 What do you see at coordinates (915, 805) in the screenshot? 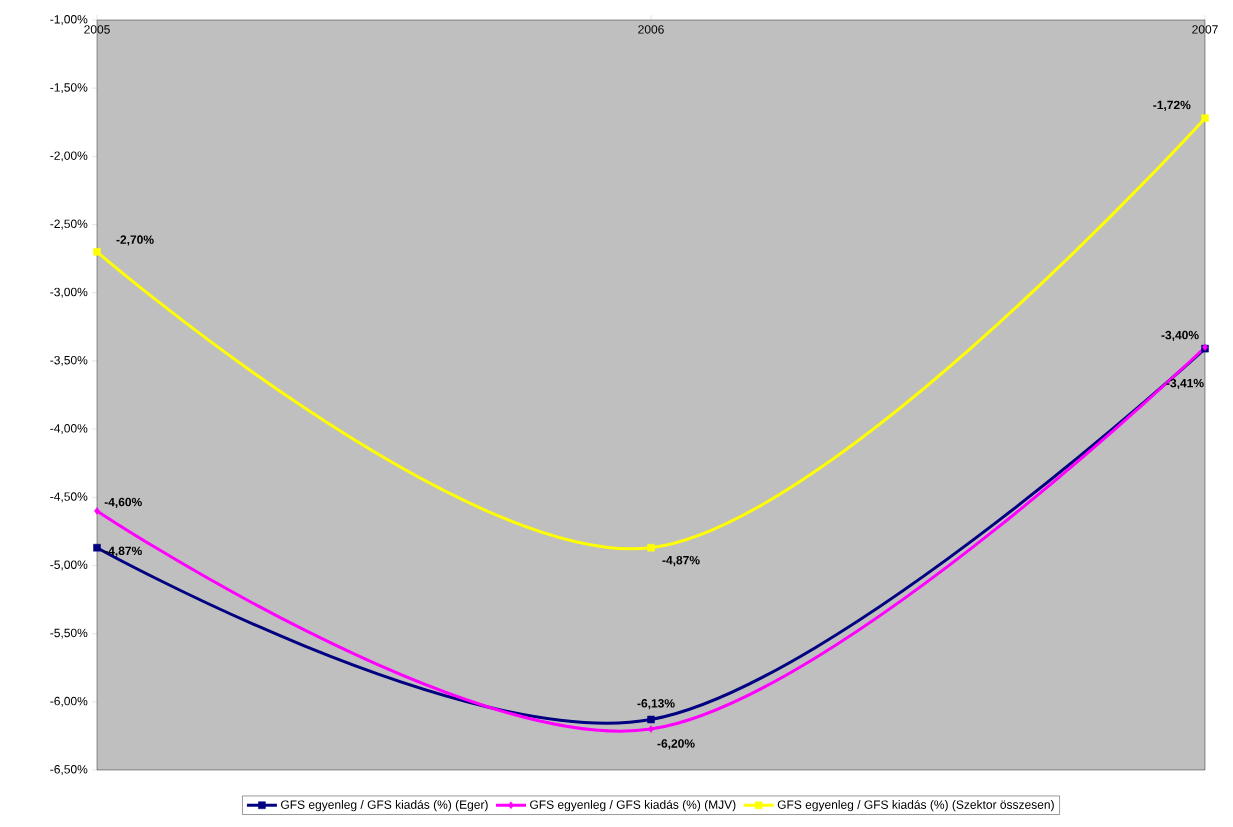
I see `legend-label: GFS egyenleg / GFS kiadás (%) (Szektor összesen)` at bounding box center [915, 805].